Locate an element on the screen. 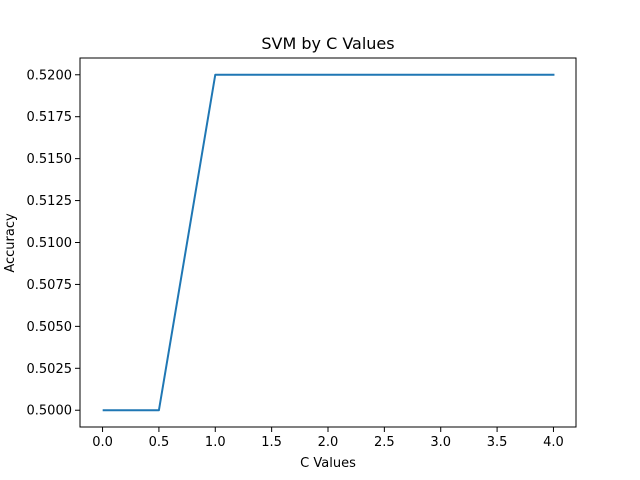  y-tick-label: 0.5200 is located at coordinates (50, 75).